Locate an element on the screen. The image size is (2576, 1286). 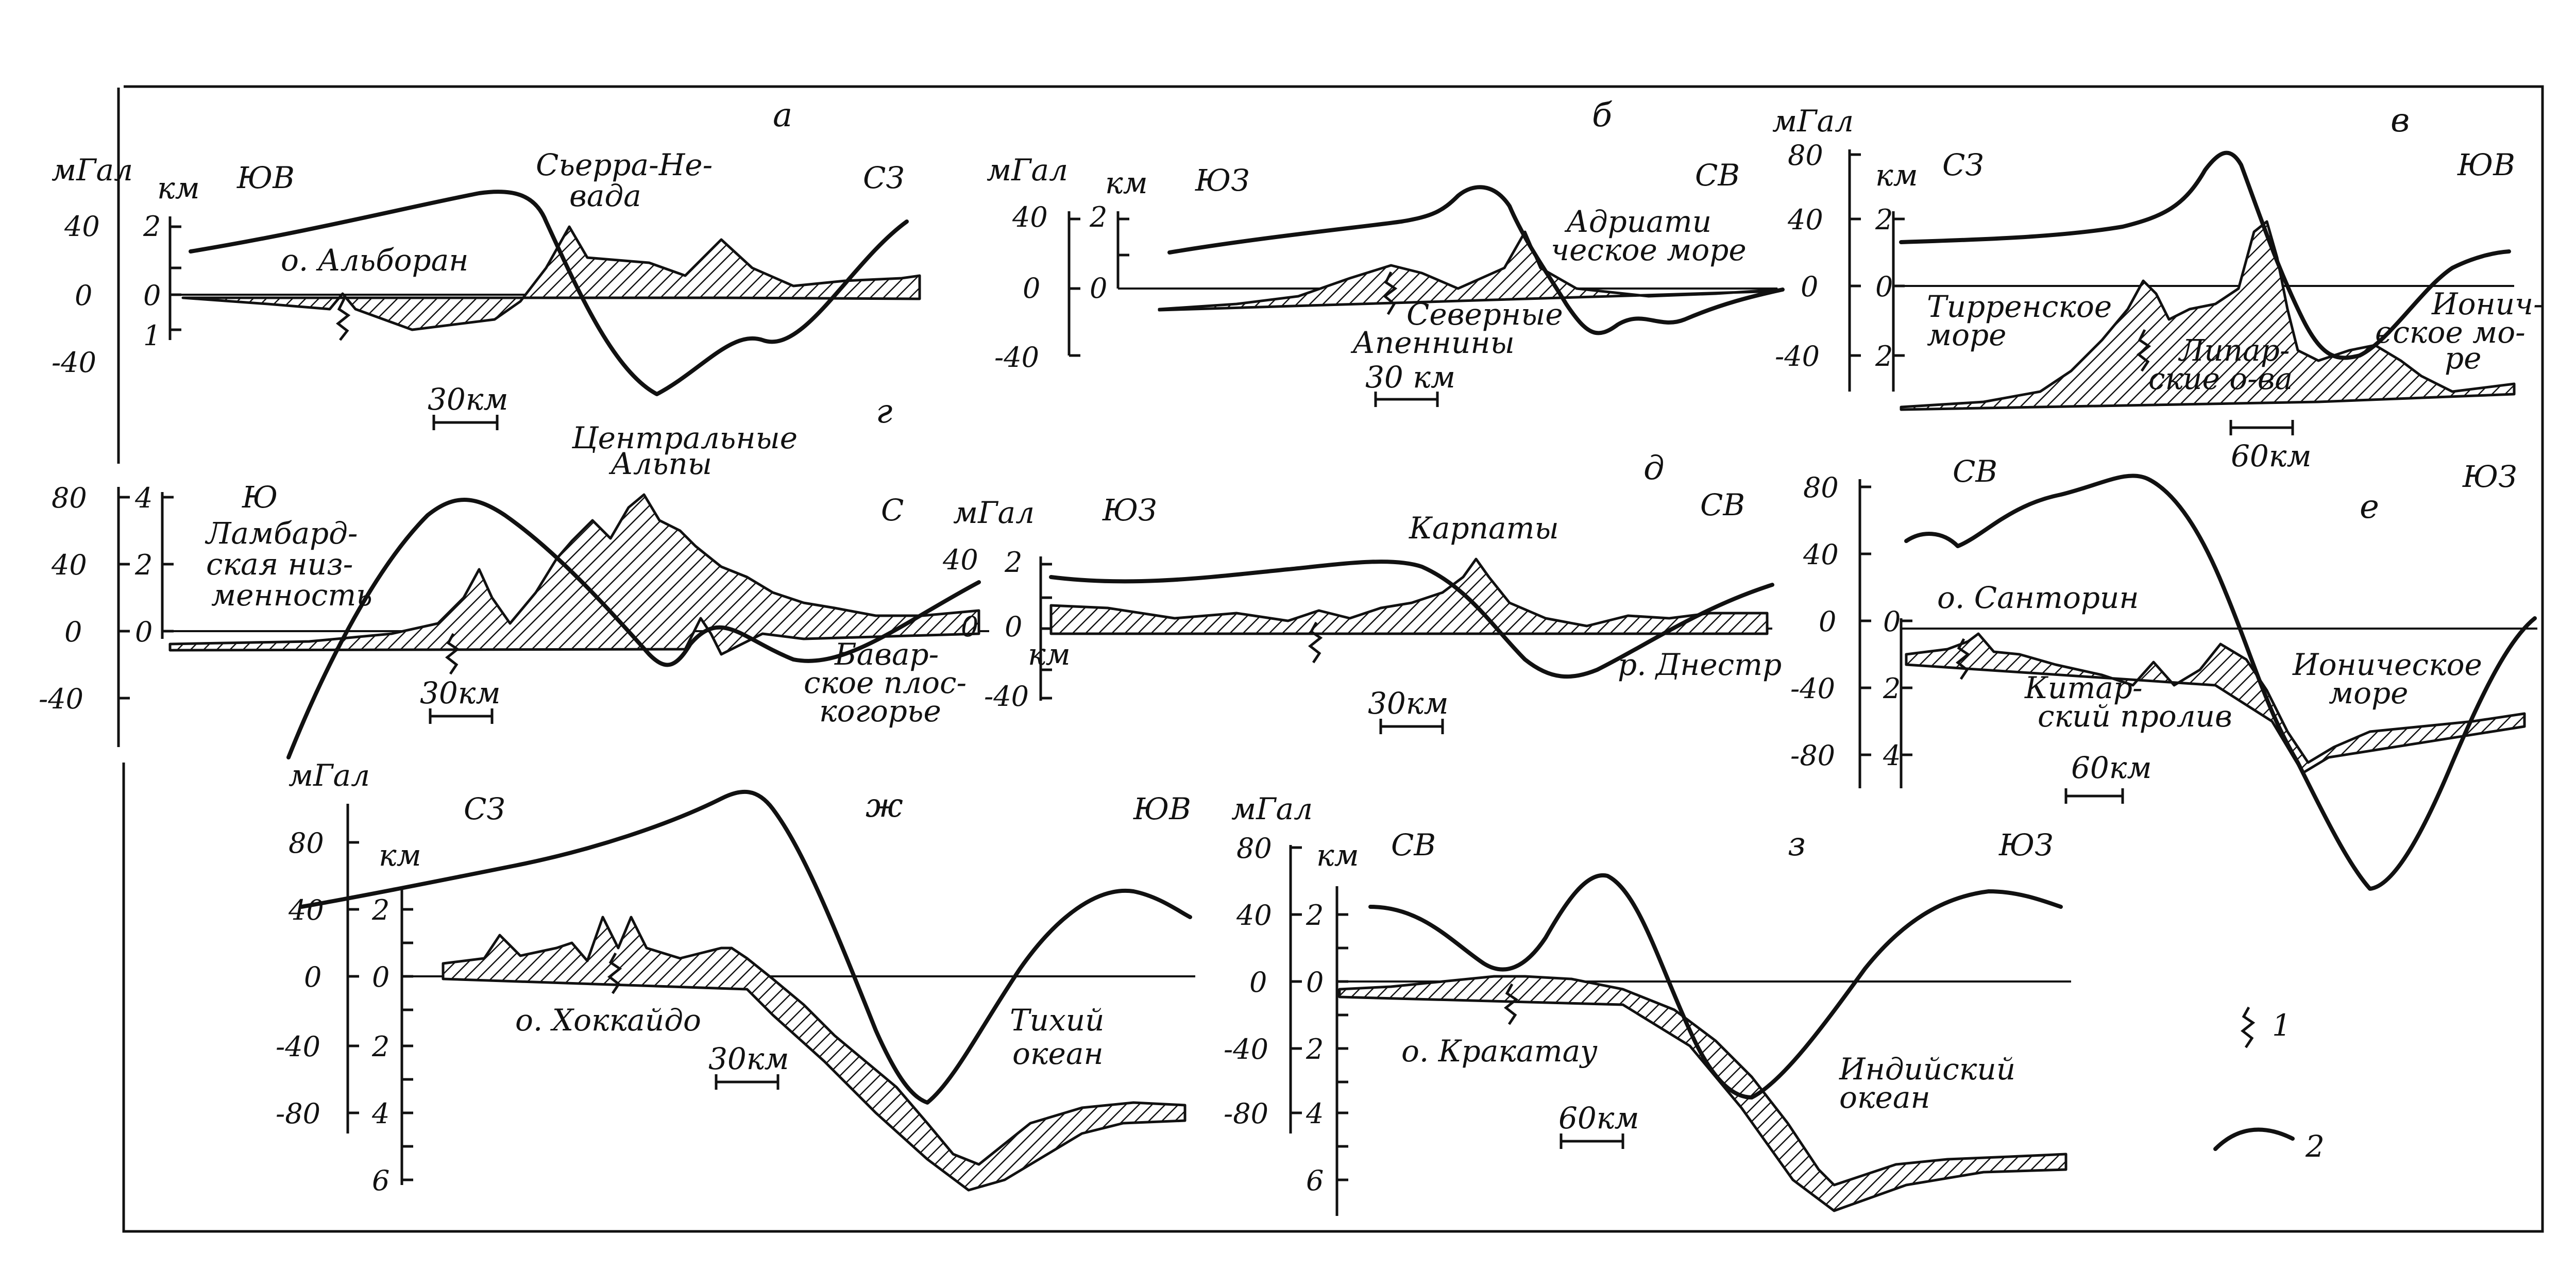
panel-b-gravity-curve is located at coordinates (1476, 260).